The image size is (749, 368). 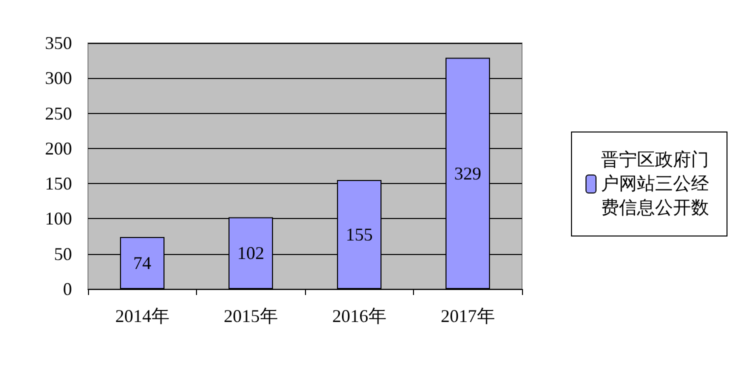 What do you see at coordinates (359, 234) in the screenshot?
I see `data-label: 155` at bounding box center [359, 234].